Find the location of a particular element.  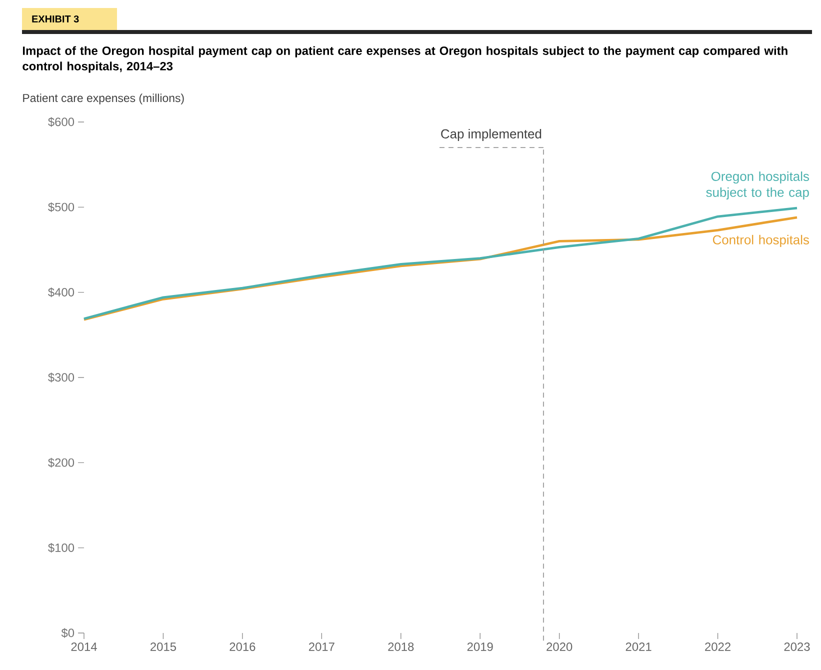

x-tick-label: 2021 is located at coordinates (639, 646).